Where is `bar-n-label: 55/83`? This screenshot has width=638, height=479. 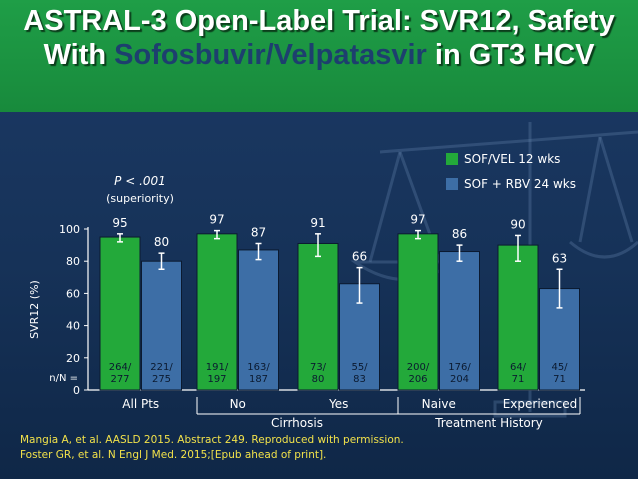 bar-n-label: 55/83 is located at coordinates (359, 373).